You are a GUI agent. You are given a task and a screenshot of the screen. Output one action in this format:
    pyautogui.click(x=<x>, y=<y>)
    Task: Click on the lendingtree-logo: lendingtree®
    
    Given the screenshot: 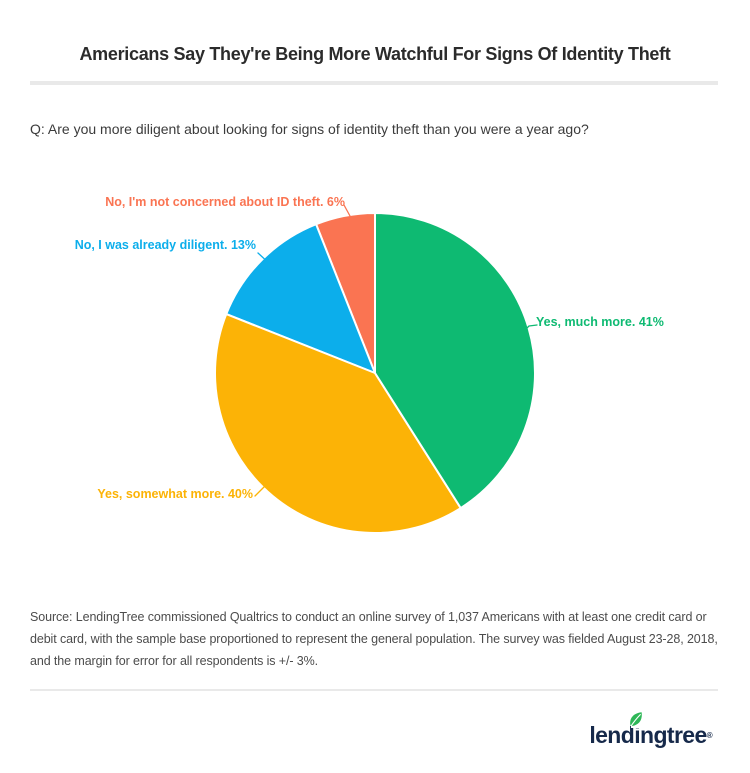 What is the action you would take?
    pyautogui.click(x=651, y=732)
    